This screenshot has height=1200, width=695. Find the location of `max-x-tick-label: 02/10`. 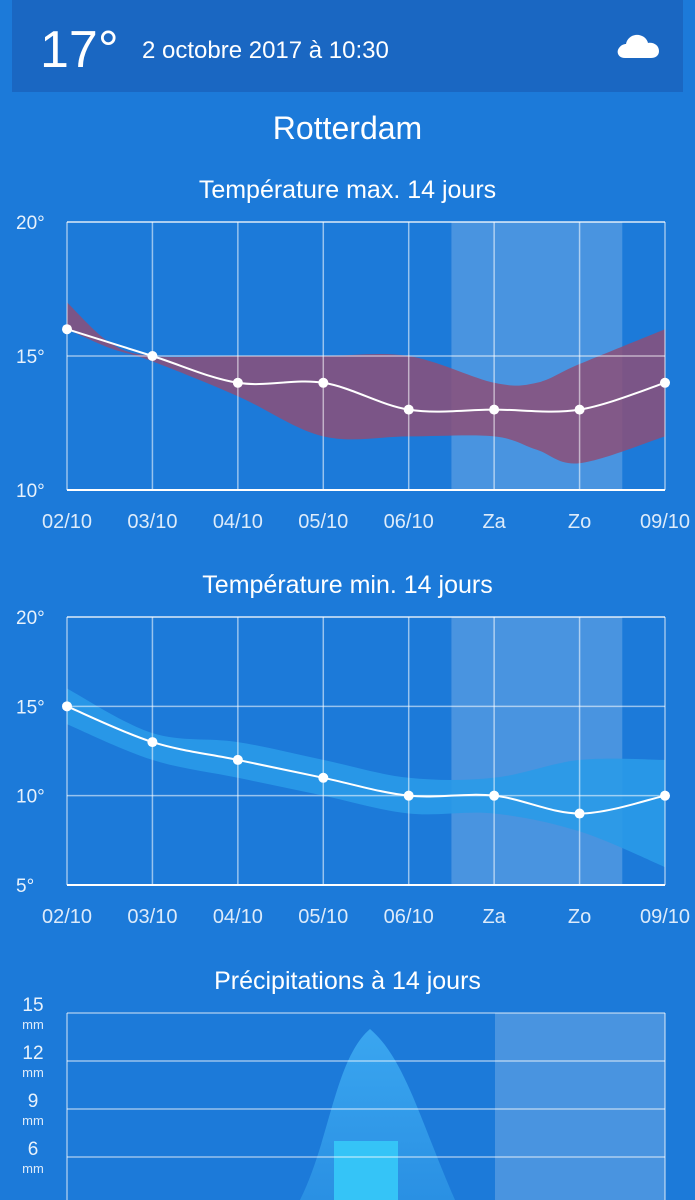

max-x-tick-label: 02/10 is located at coordinates (67, 522).